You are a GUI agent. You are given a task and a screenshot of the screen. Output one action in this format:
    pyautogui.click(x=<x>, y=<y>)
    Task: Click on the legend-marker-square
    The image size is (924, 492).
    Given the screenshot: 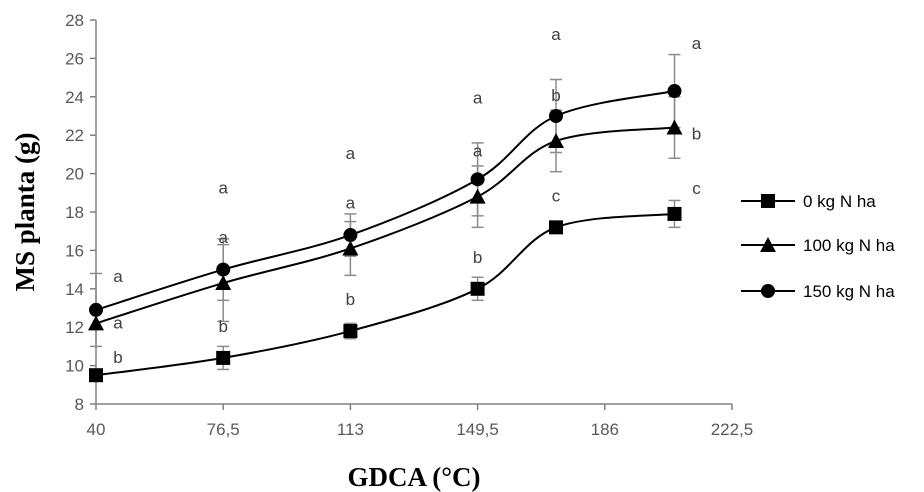 What is the action you would take?
    pyautogui.click(x=768, y=201)
    